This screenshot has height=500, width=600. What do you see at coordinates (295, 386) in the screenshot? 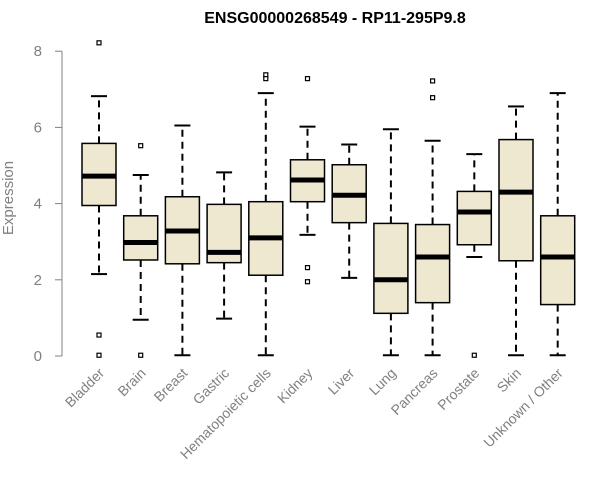
I see `x-category-label: Kidney` at bounding box center [295, 386].